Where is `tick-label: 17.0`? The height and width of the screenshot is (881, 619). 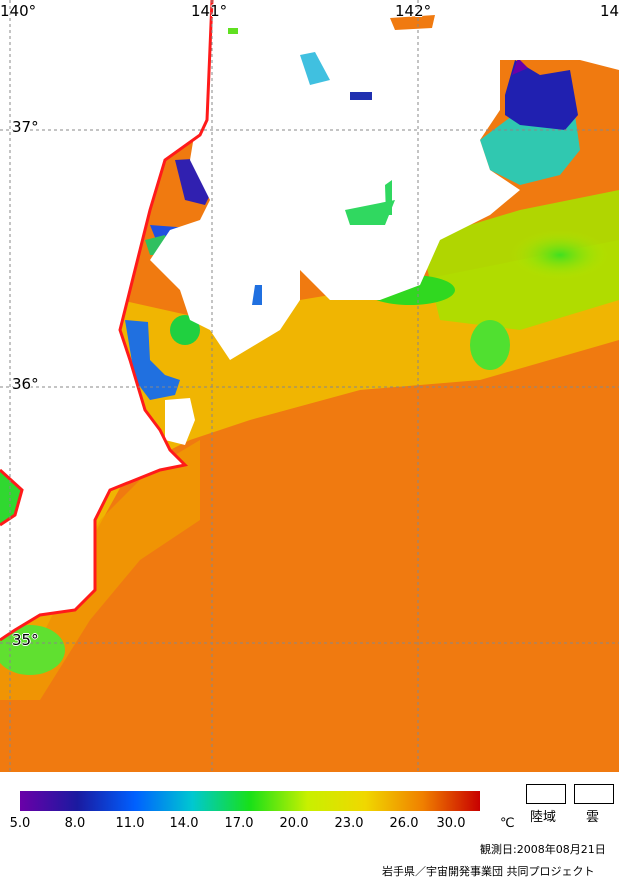
tick-label: 17.0 is located at coordinates (239, 823).